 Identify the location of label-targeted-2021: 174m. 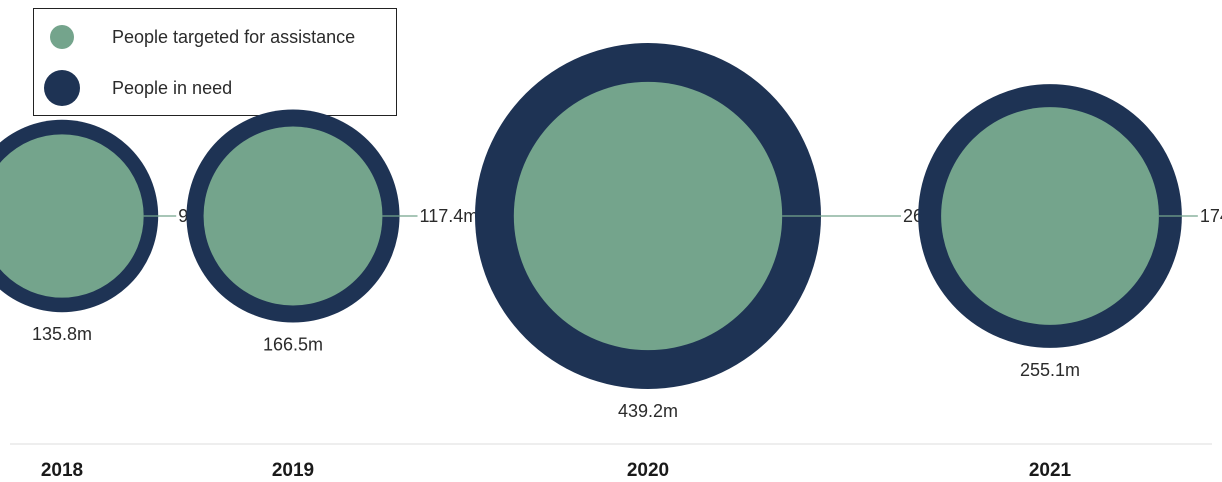
(1211, 216).